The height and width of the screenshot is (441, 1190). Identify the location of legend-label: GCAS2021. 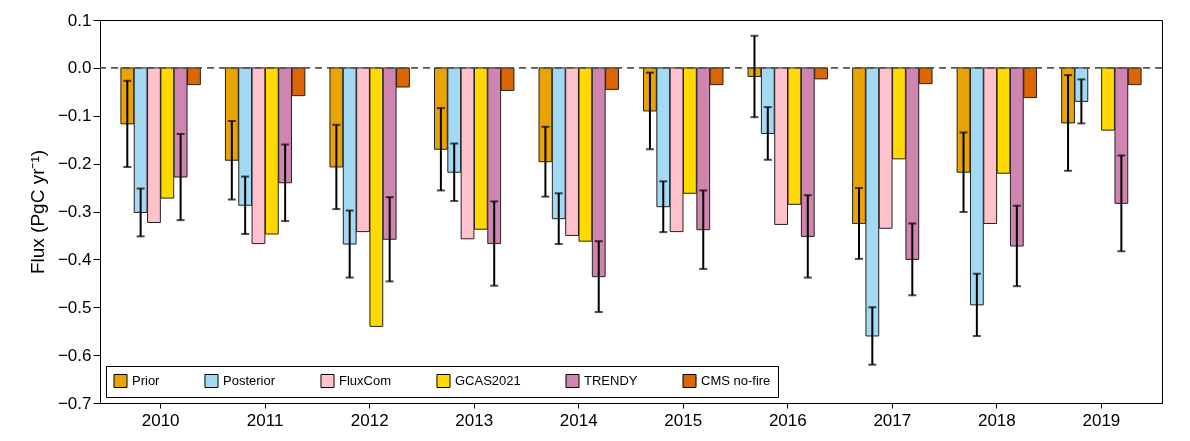
(488, 380).